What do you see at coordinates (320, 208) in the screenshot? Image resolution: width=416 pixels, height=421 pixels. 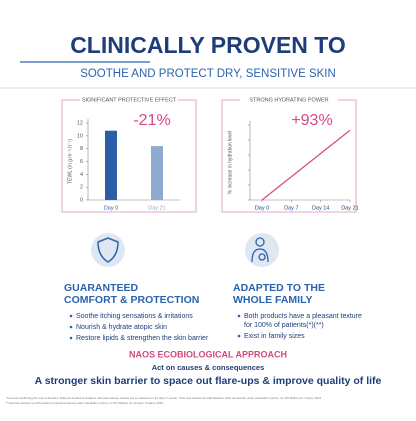 I see `x-tick-label: Day 14` at bounding box center [320, 208].